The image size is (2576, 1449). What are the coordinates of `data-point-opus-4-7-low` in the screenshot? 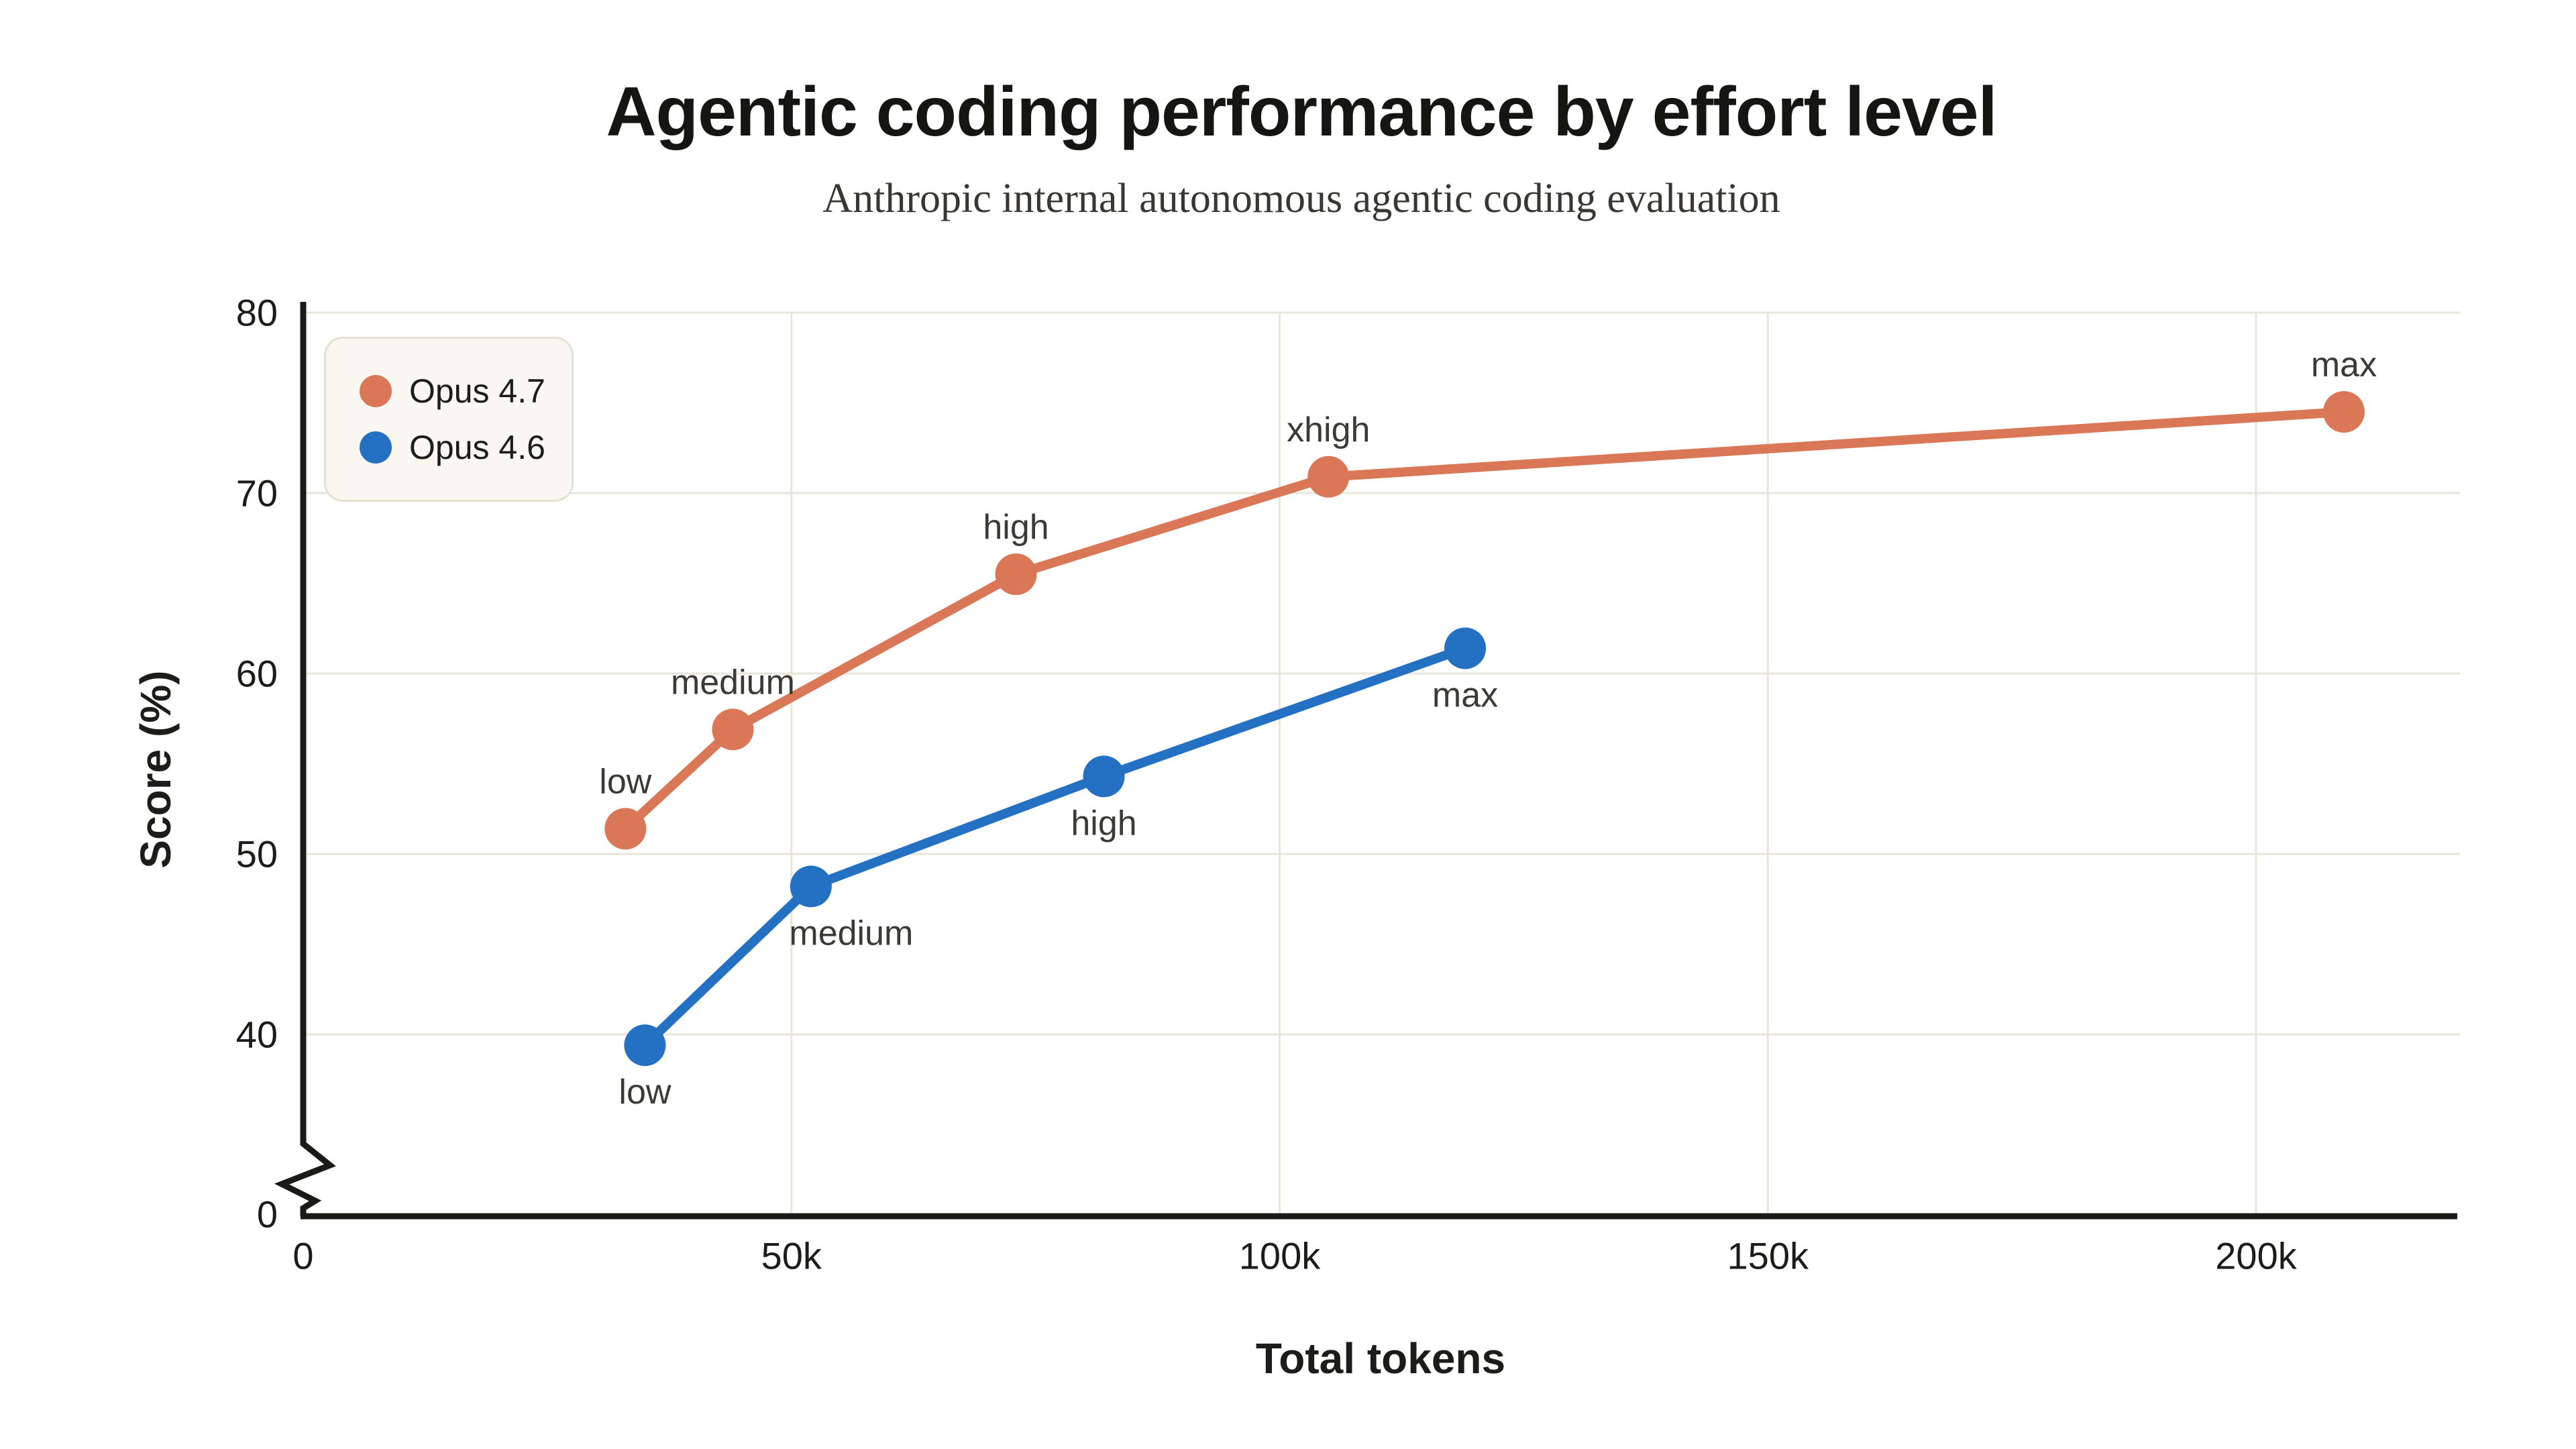 It's located at (625, 829).